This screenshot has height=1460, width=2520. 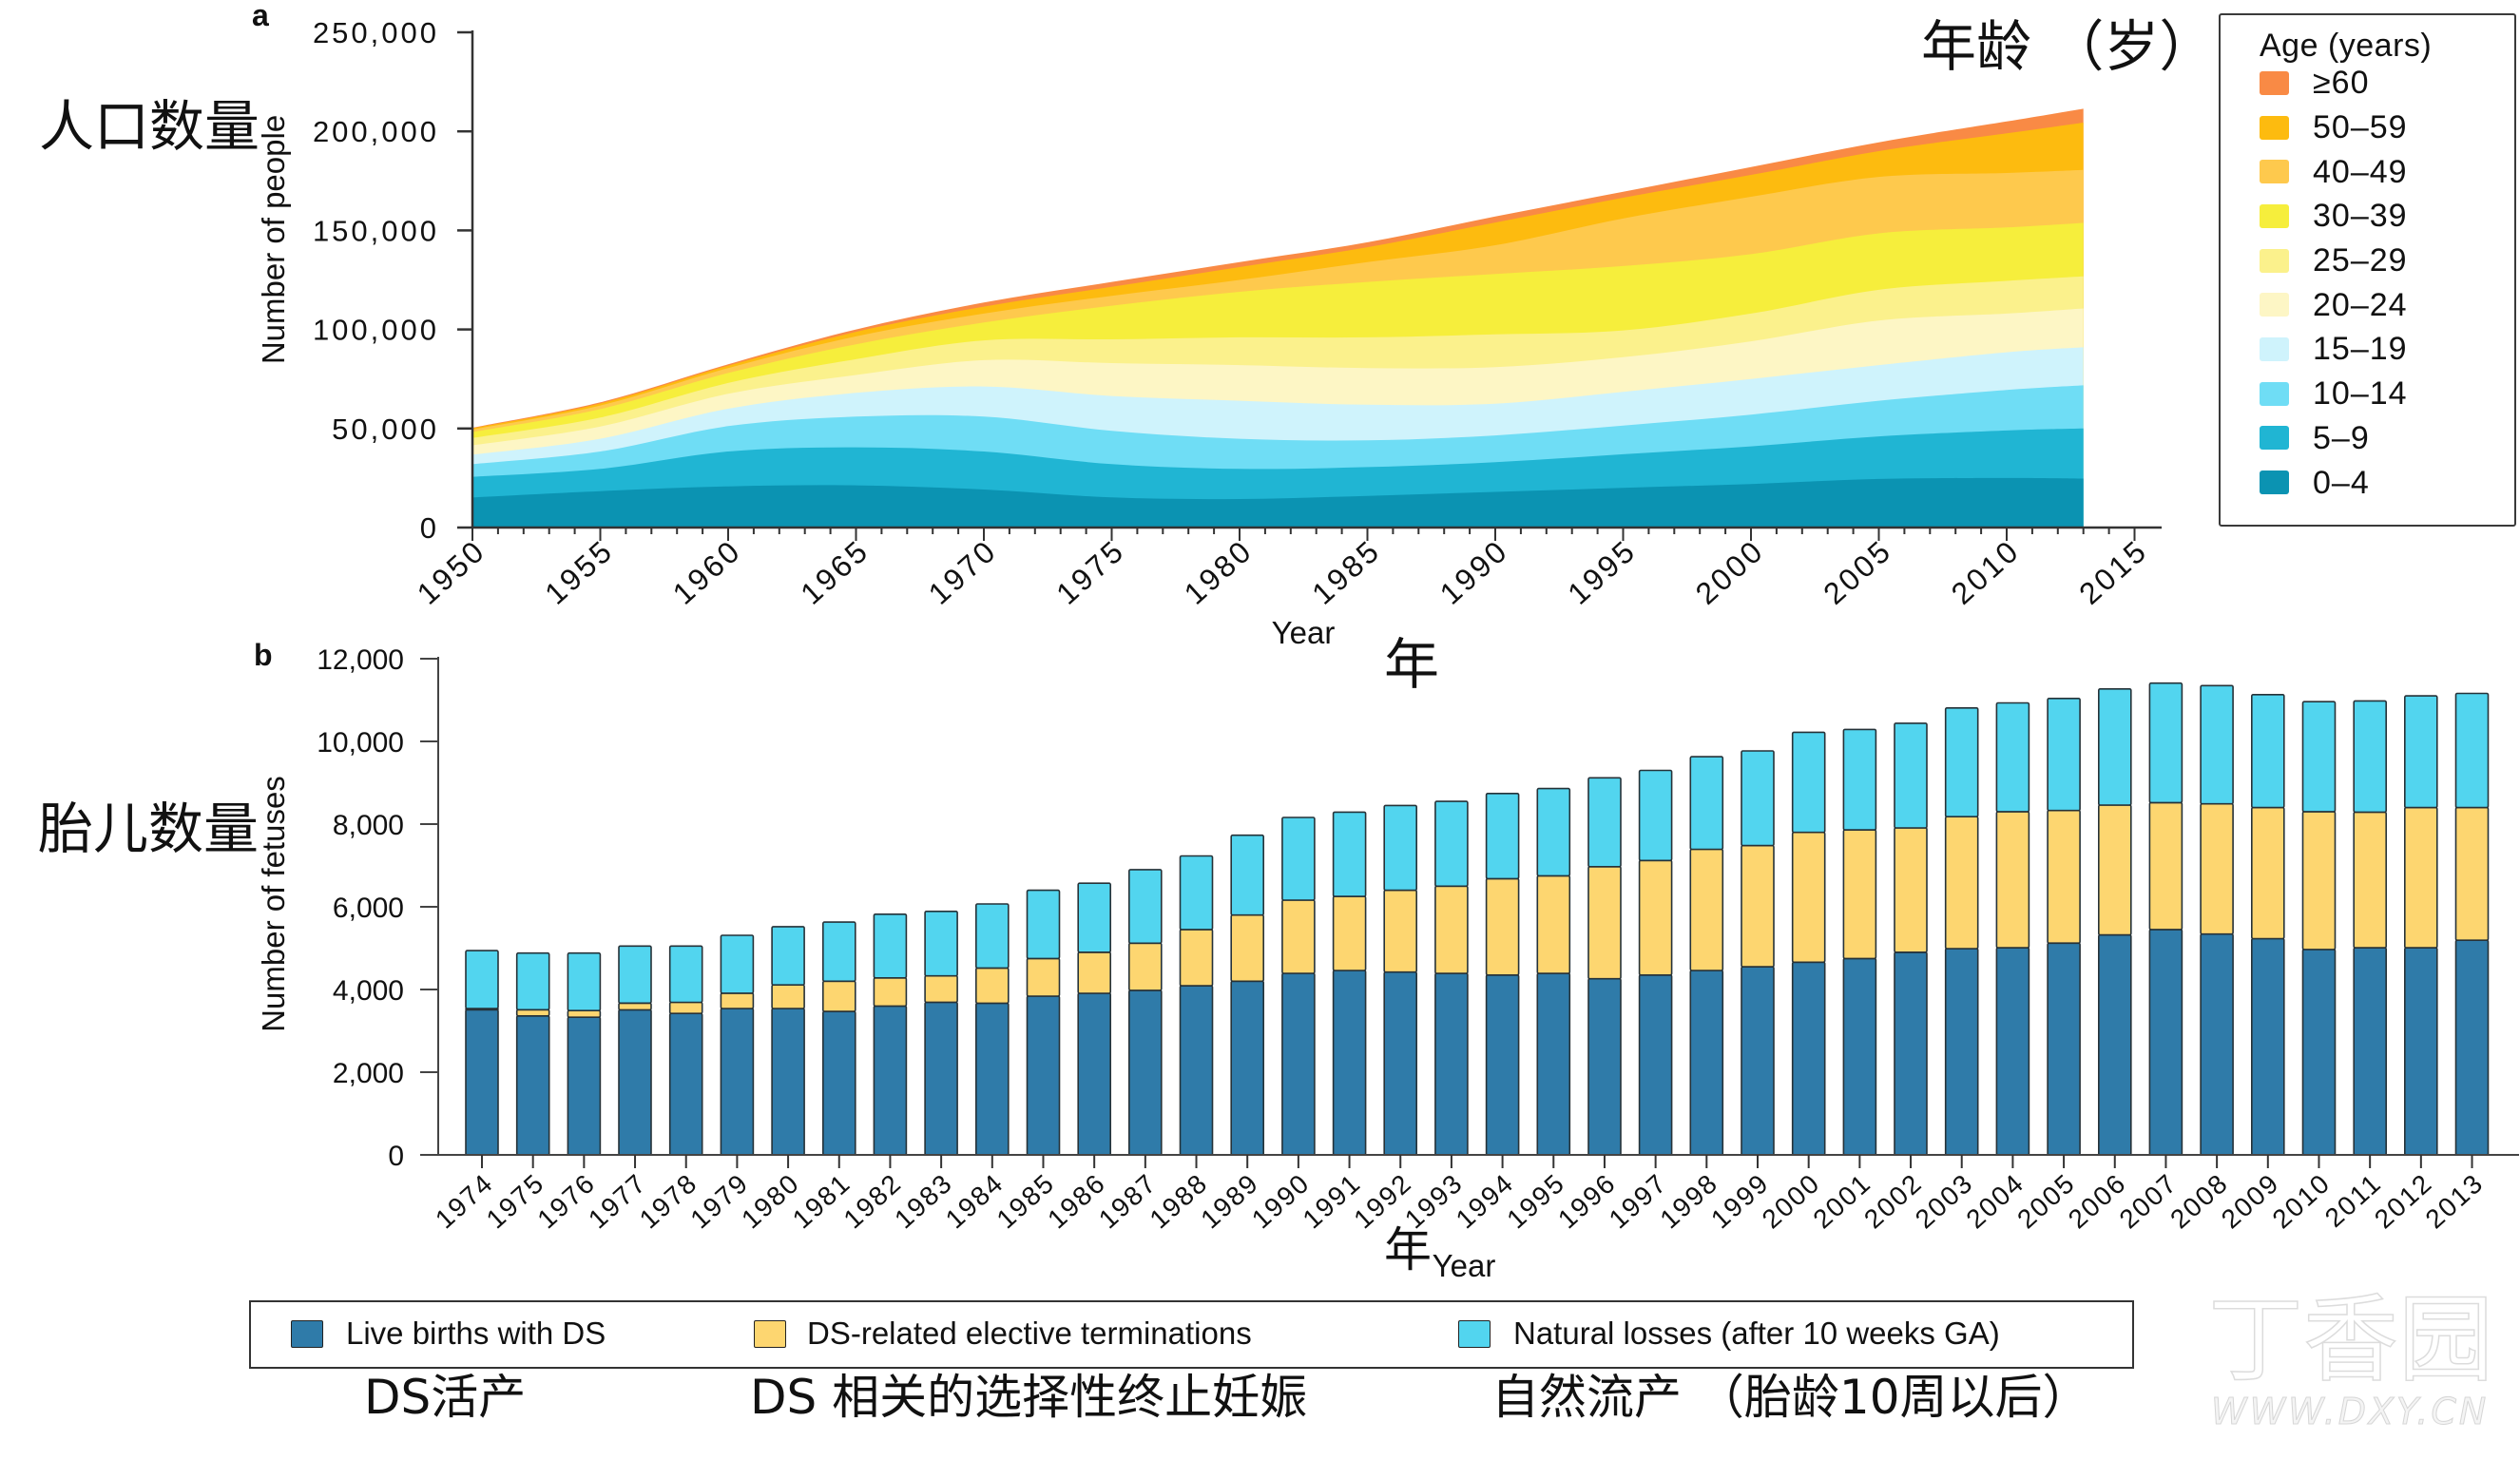 I want to click on x-tick-label: 1975, so click(x=1090, y=571).